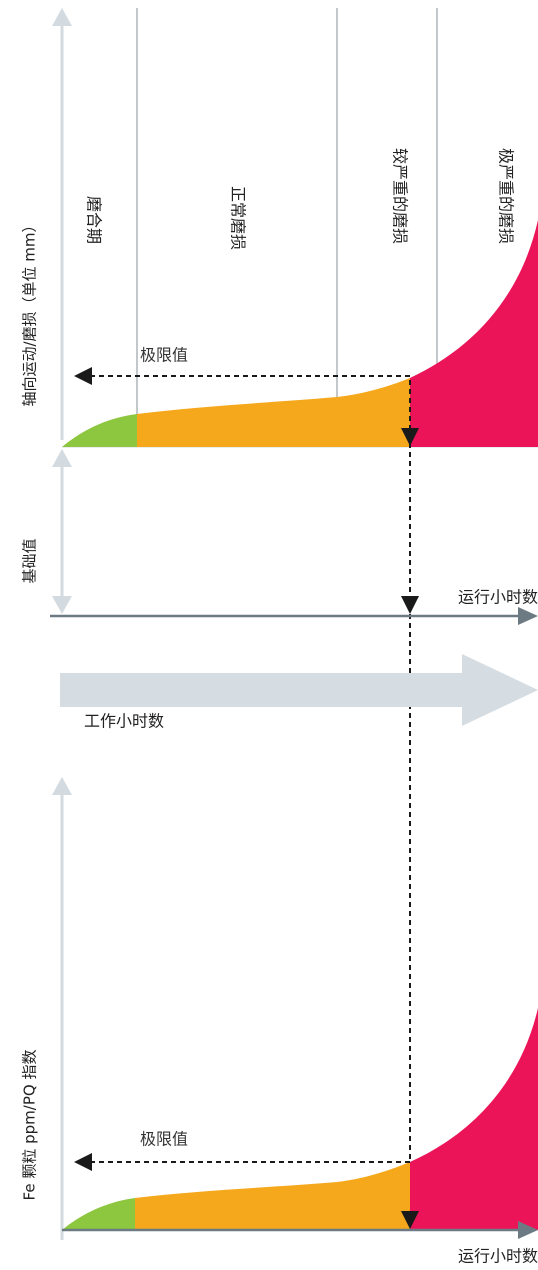 This screenshot has width=538, height=1270. I want to click on work-hours-arrow, so click(299, 690).